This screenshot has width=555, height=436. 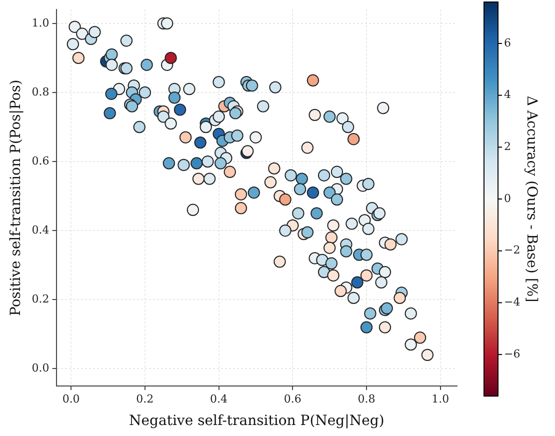 I want to click on x-tick-label: 0.6, so click(x=293, y=399).